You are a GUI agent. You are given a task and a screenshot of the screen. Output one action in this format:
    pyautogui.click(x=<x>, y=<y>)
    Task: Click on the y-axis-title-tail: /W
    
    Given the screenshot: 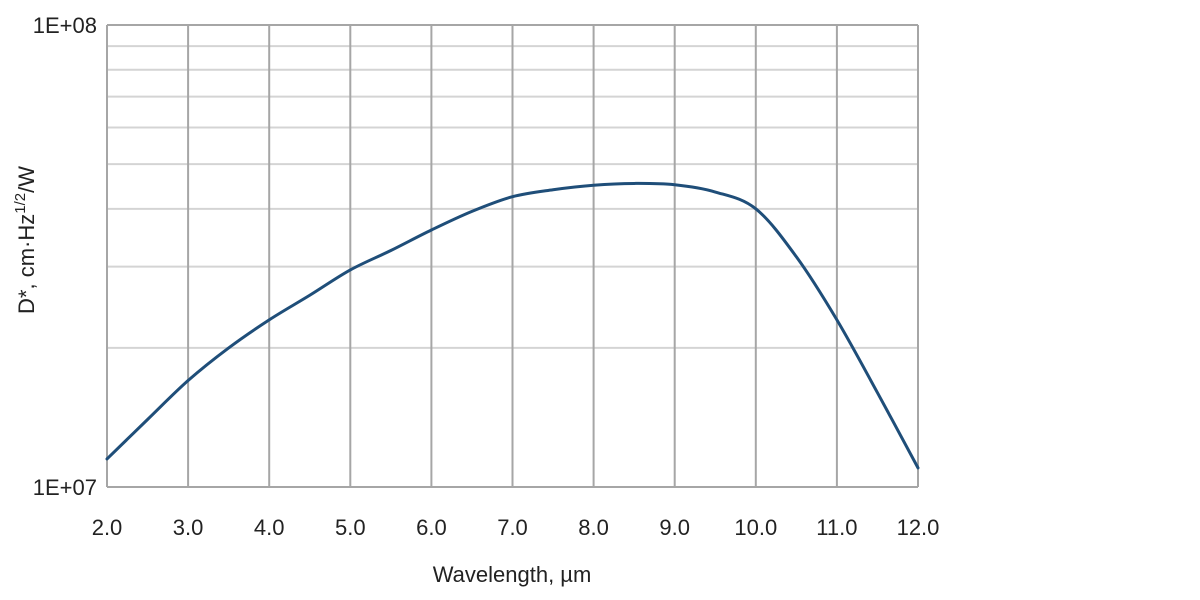 What is the action you would take?
    pyautogui.click(x=26, y=179)
    